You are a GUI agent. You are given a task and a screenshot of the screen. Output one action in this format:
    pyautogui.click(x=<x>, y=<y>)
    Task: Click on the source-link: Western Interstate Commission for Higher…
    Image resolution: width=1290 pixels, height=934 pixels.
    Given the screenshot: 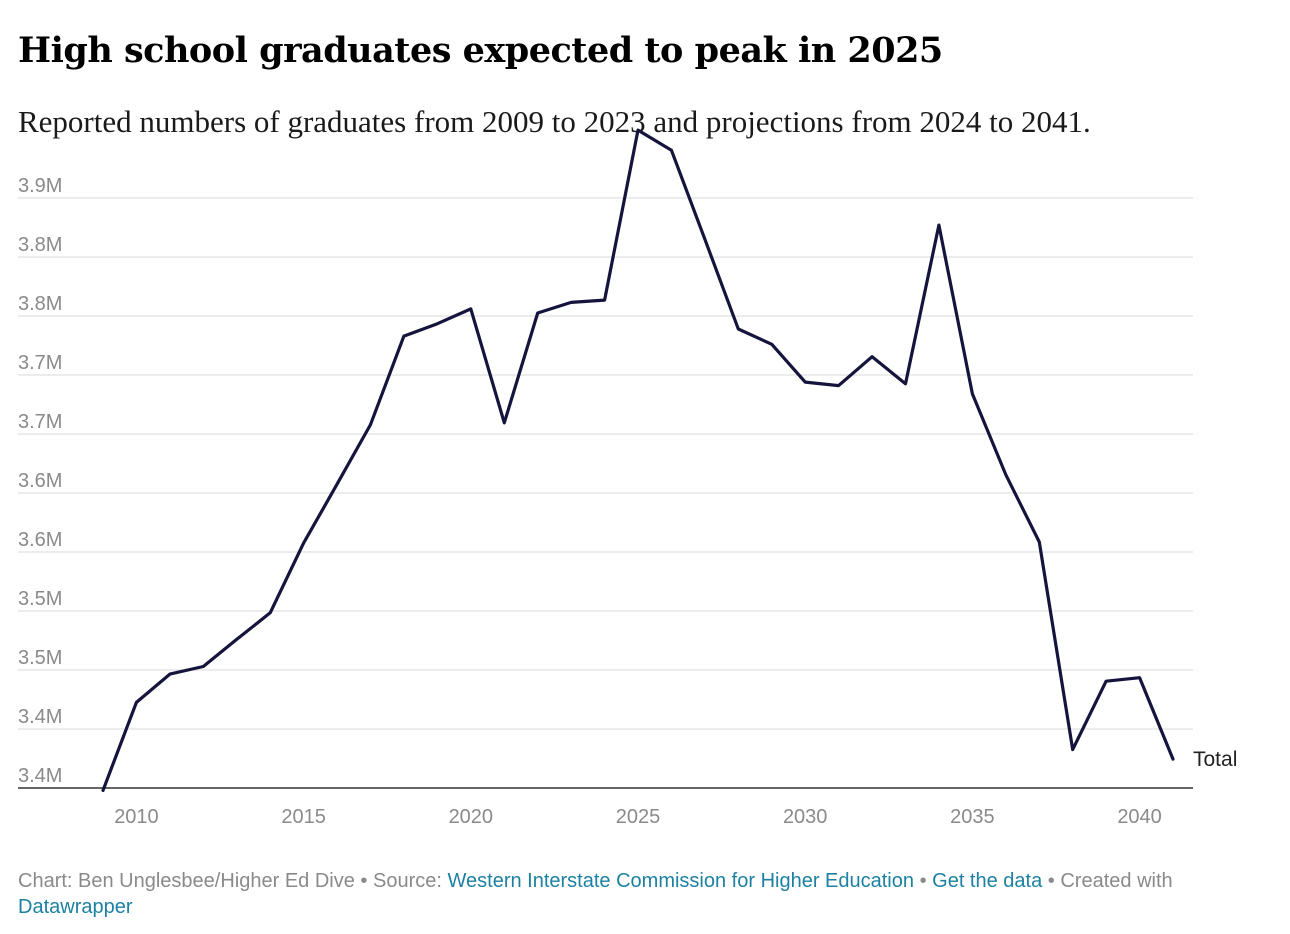 What is the action you would take?
    pyautogui.click(x=681, y=881)
    